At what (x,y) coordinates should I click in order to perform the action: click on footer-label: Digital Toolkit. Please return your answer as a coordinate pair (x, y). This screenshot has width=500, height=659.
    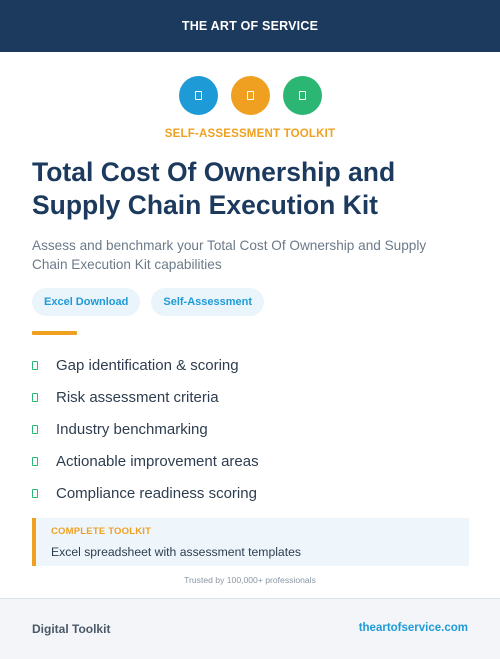
    Looking at the image, I should click on (71, 629).